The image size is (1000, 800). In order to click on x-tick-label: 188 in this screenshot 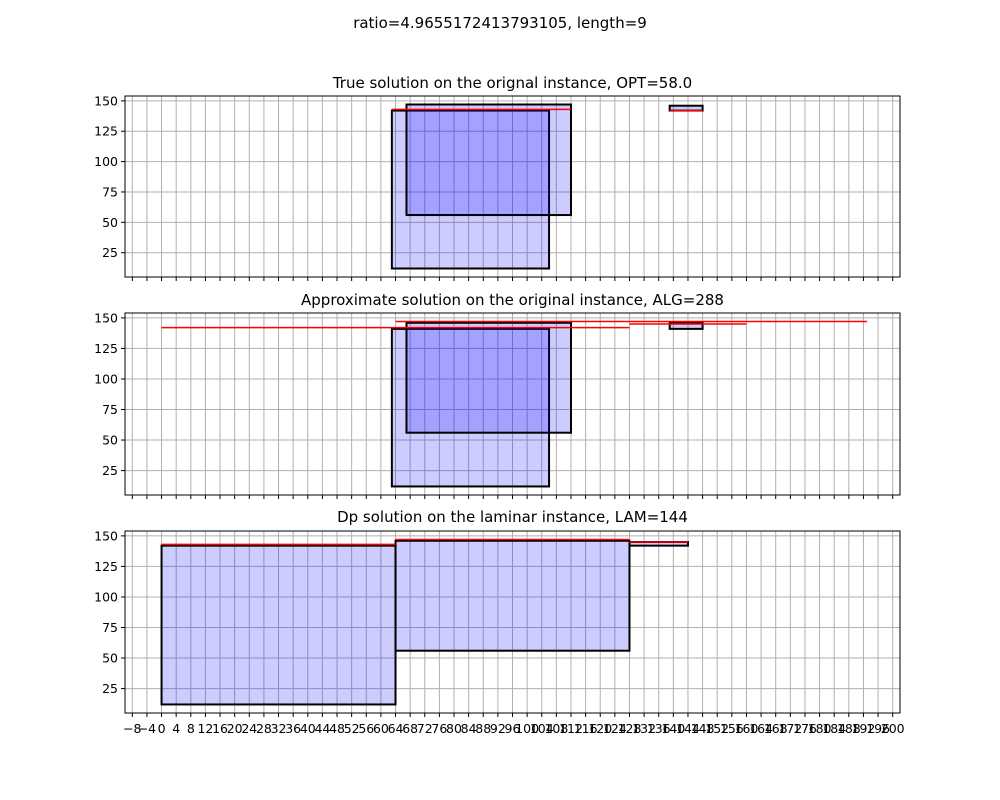, I will do `click(849, 728)`.